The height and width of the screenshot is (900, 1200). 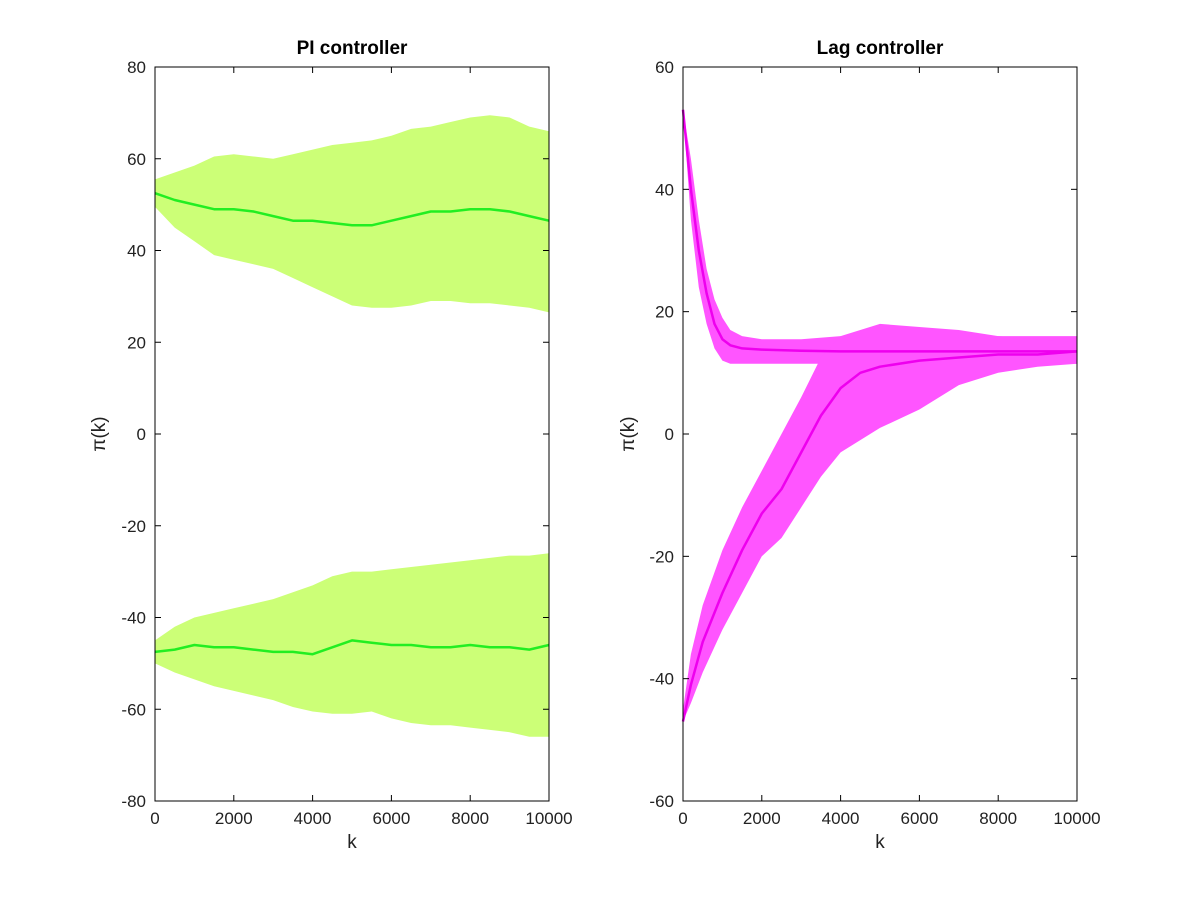 What do you see at coordinates (313, 818) in the screenshot?
I see `pi-x-tick-label: 4000` at bounding box center [313, 818].